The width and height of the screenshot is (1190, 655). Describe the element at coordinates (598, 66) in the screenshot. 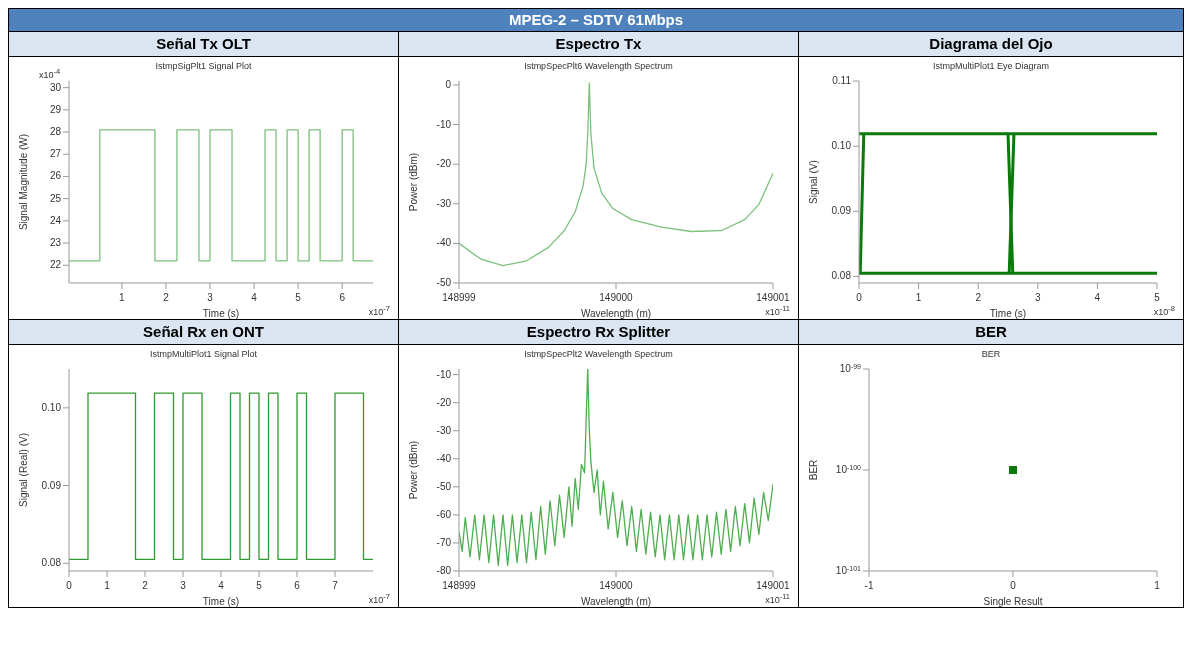

I see `chart-subtitle: IstmpSpecPlt6 Wavelength Spectrum` at that location.